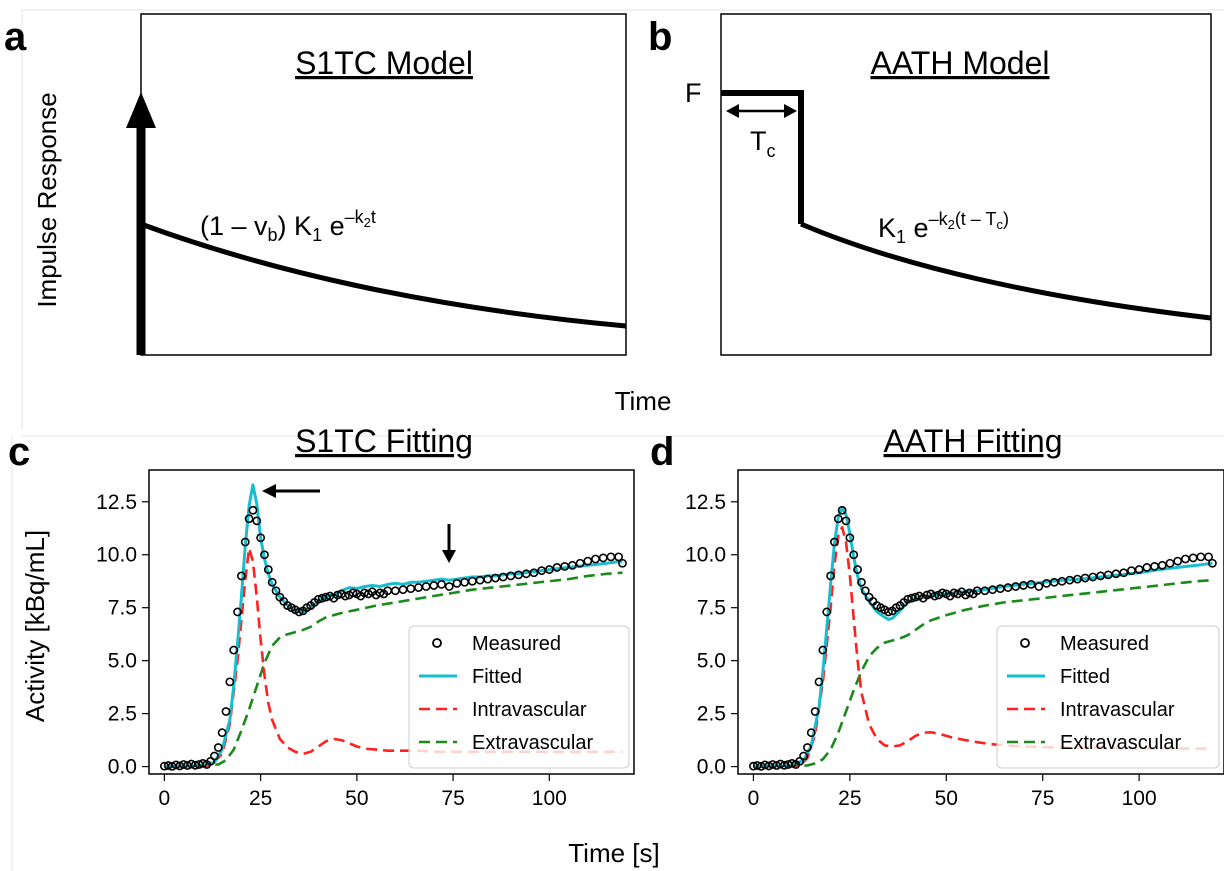 This screenshot has width=1224, height=871. What do you see at coordinates (449, 556) in the screenshot?
I see `down-arrowhead` at bounding box center [449, 556].